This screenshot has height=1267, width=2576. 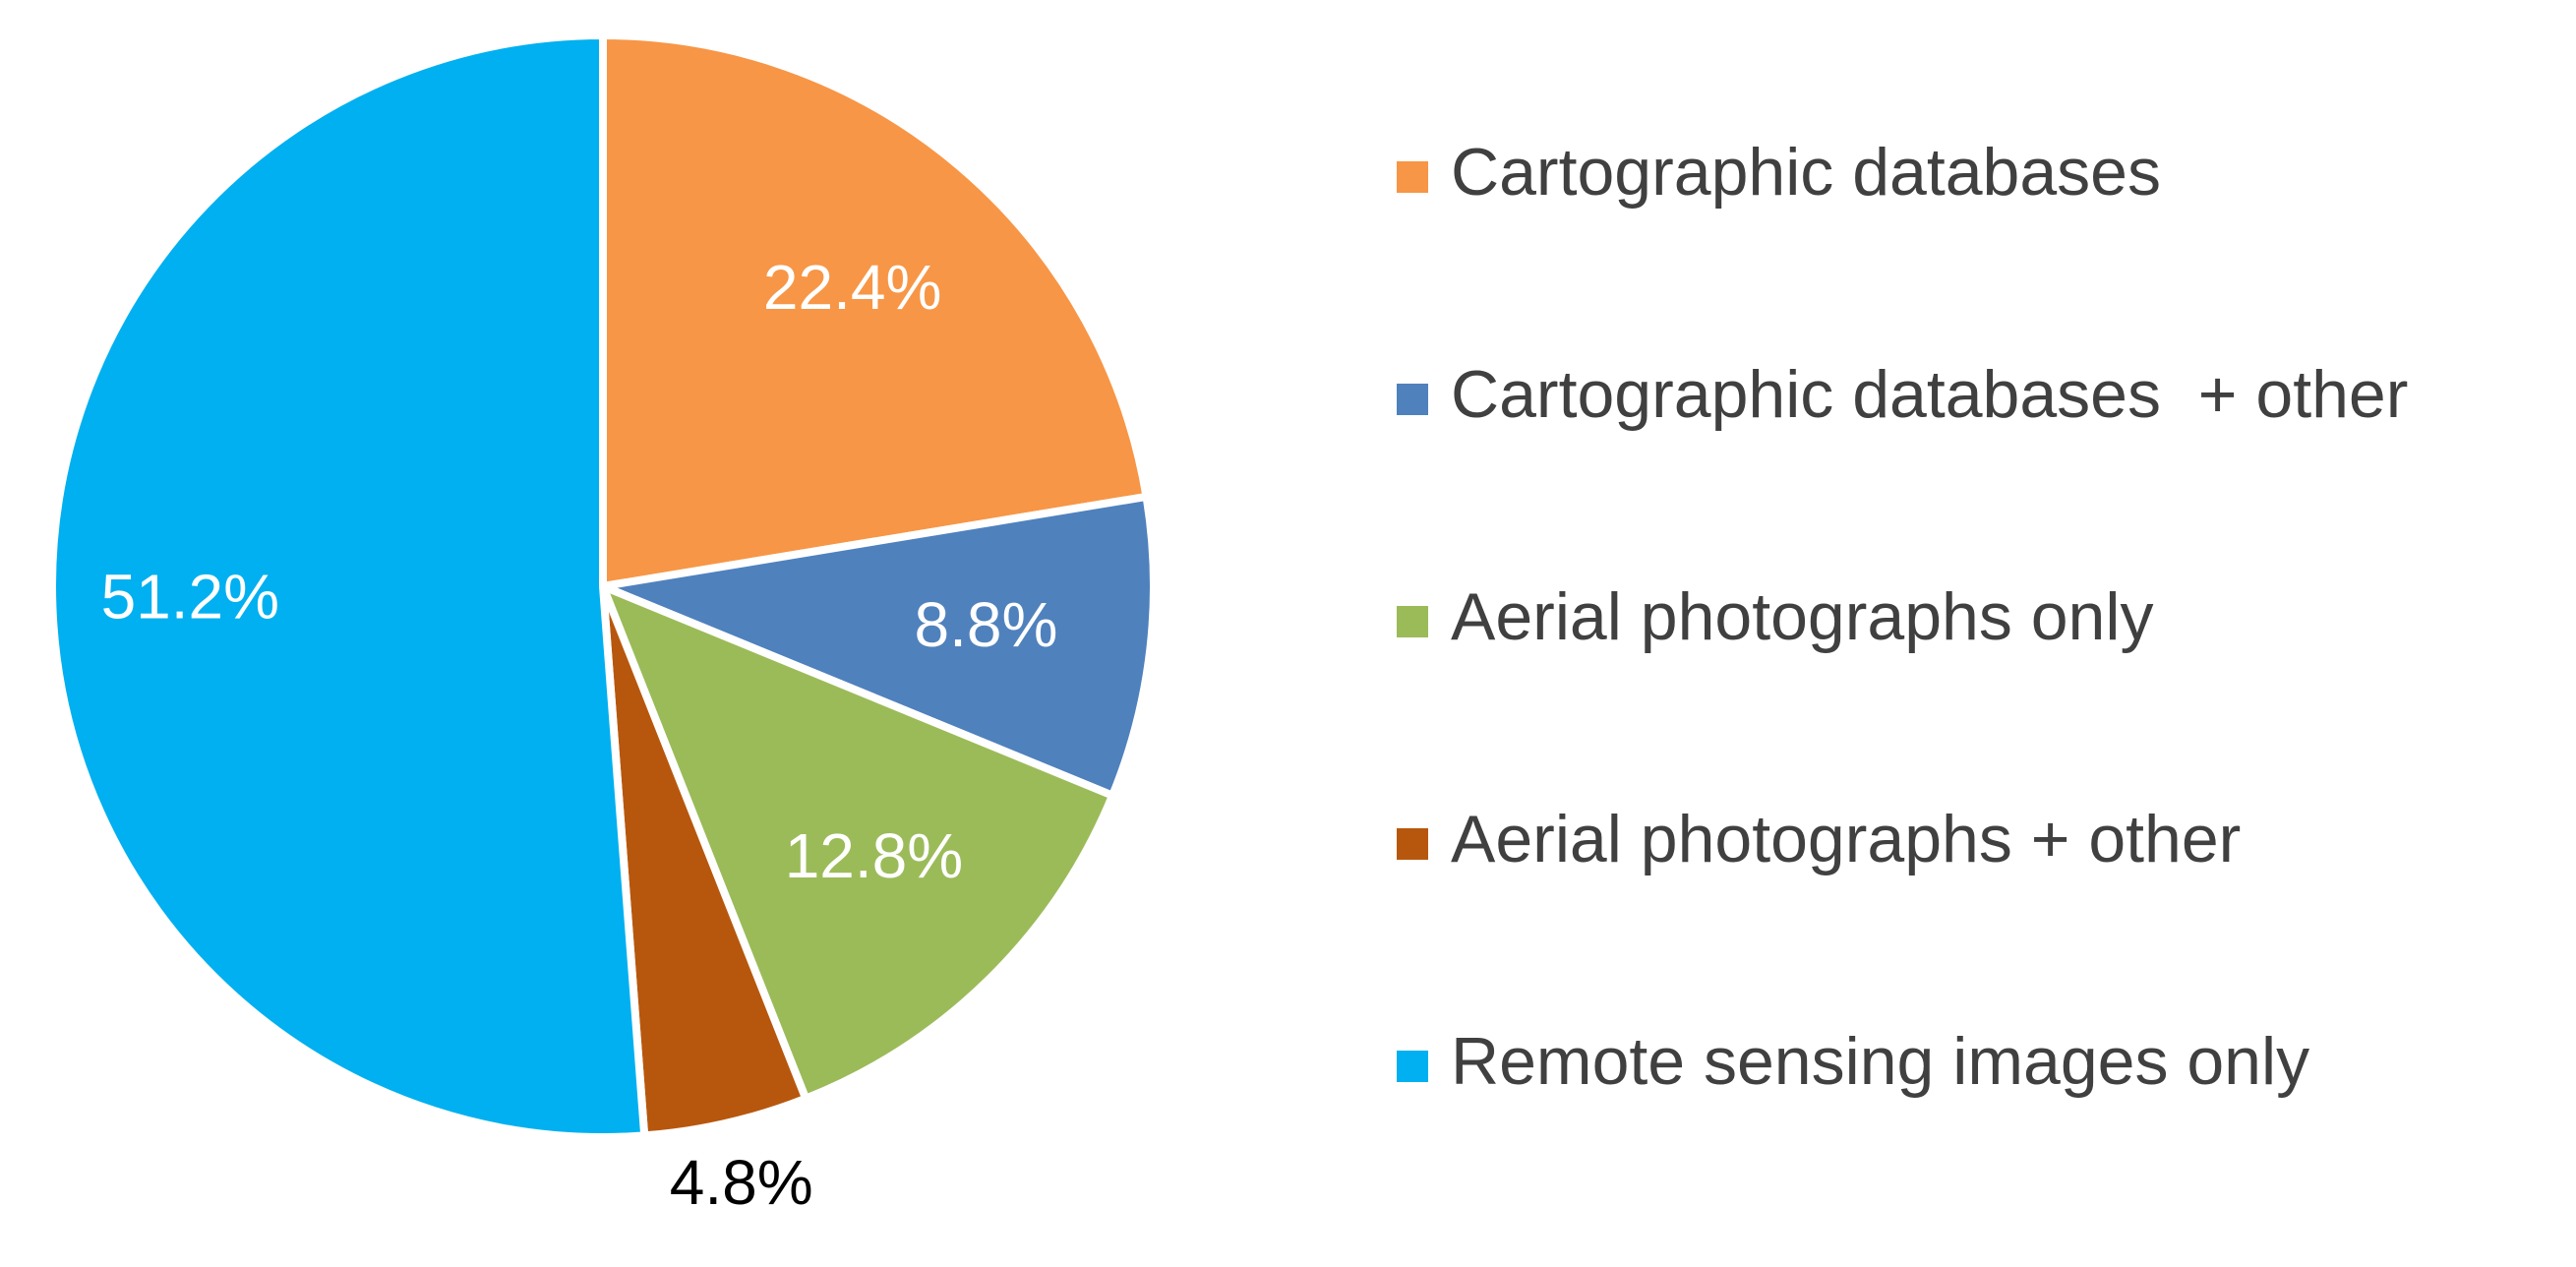 What do you see at coordinates (874, 856) in the screenshot?
I see `value-label: 12.8%` at bounding box center [874, 856].